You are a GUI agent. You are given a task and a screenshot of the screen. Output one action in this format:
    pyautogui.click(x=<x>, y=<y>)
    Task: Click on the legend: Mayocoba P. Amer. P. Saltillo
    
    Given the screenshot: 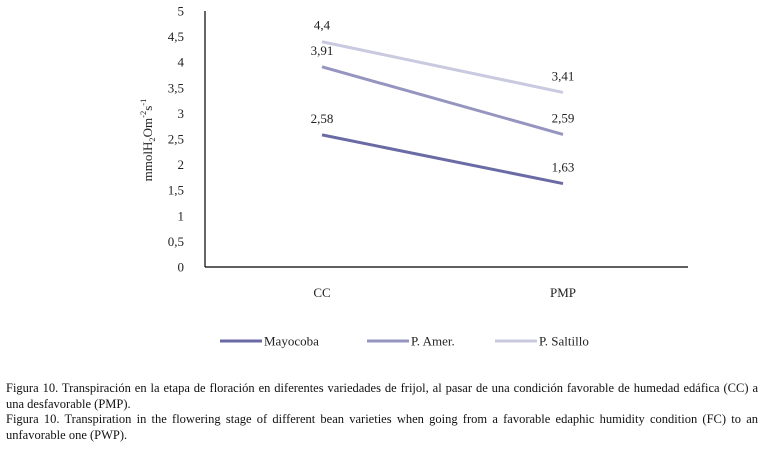 What is the action you would take?
    pyautogui.click(x=404, y=341)
    